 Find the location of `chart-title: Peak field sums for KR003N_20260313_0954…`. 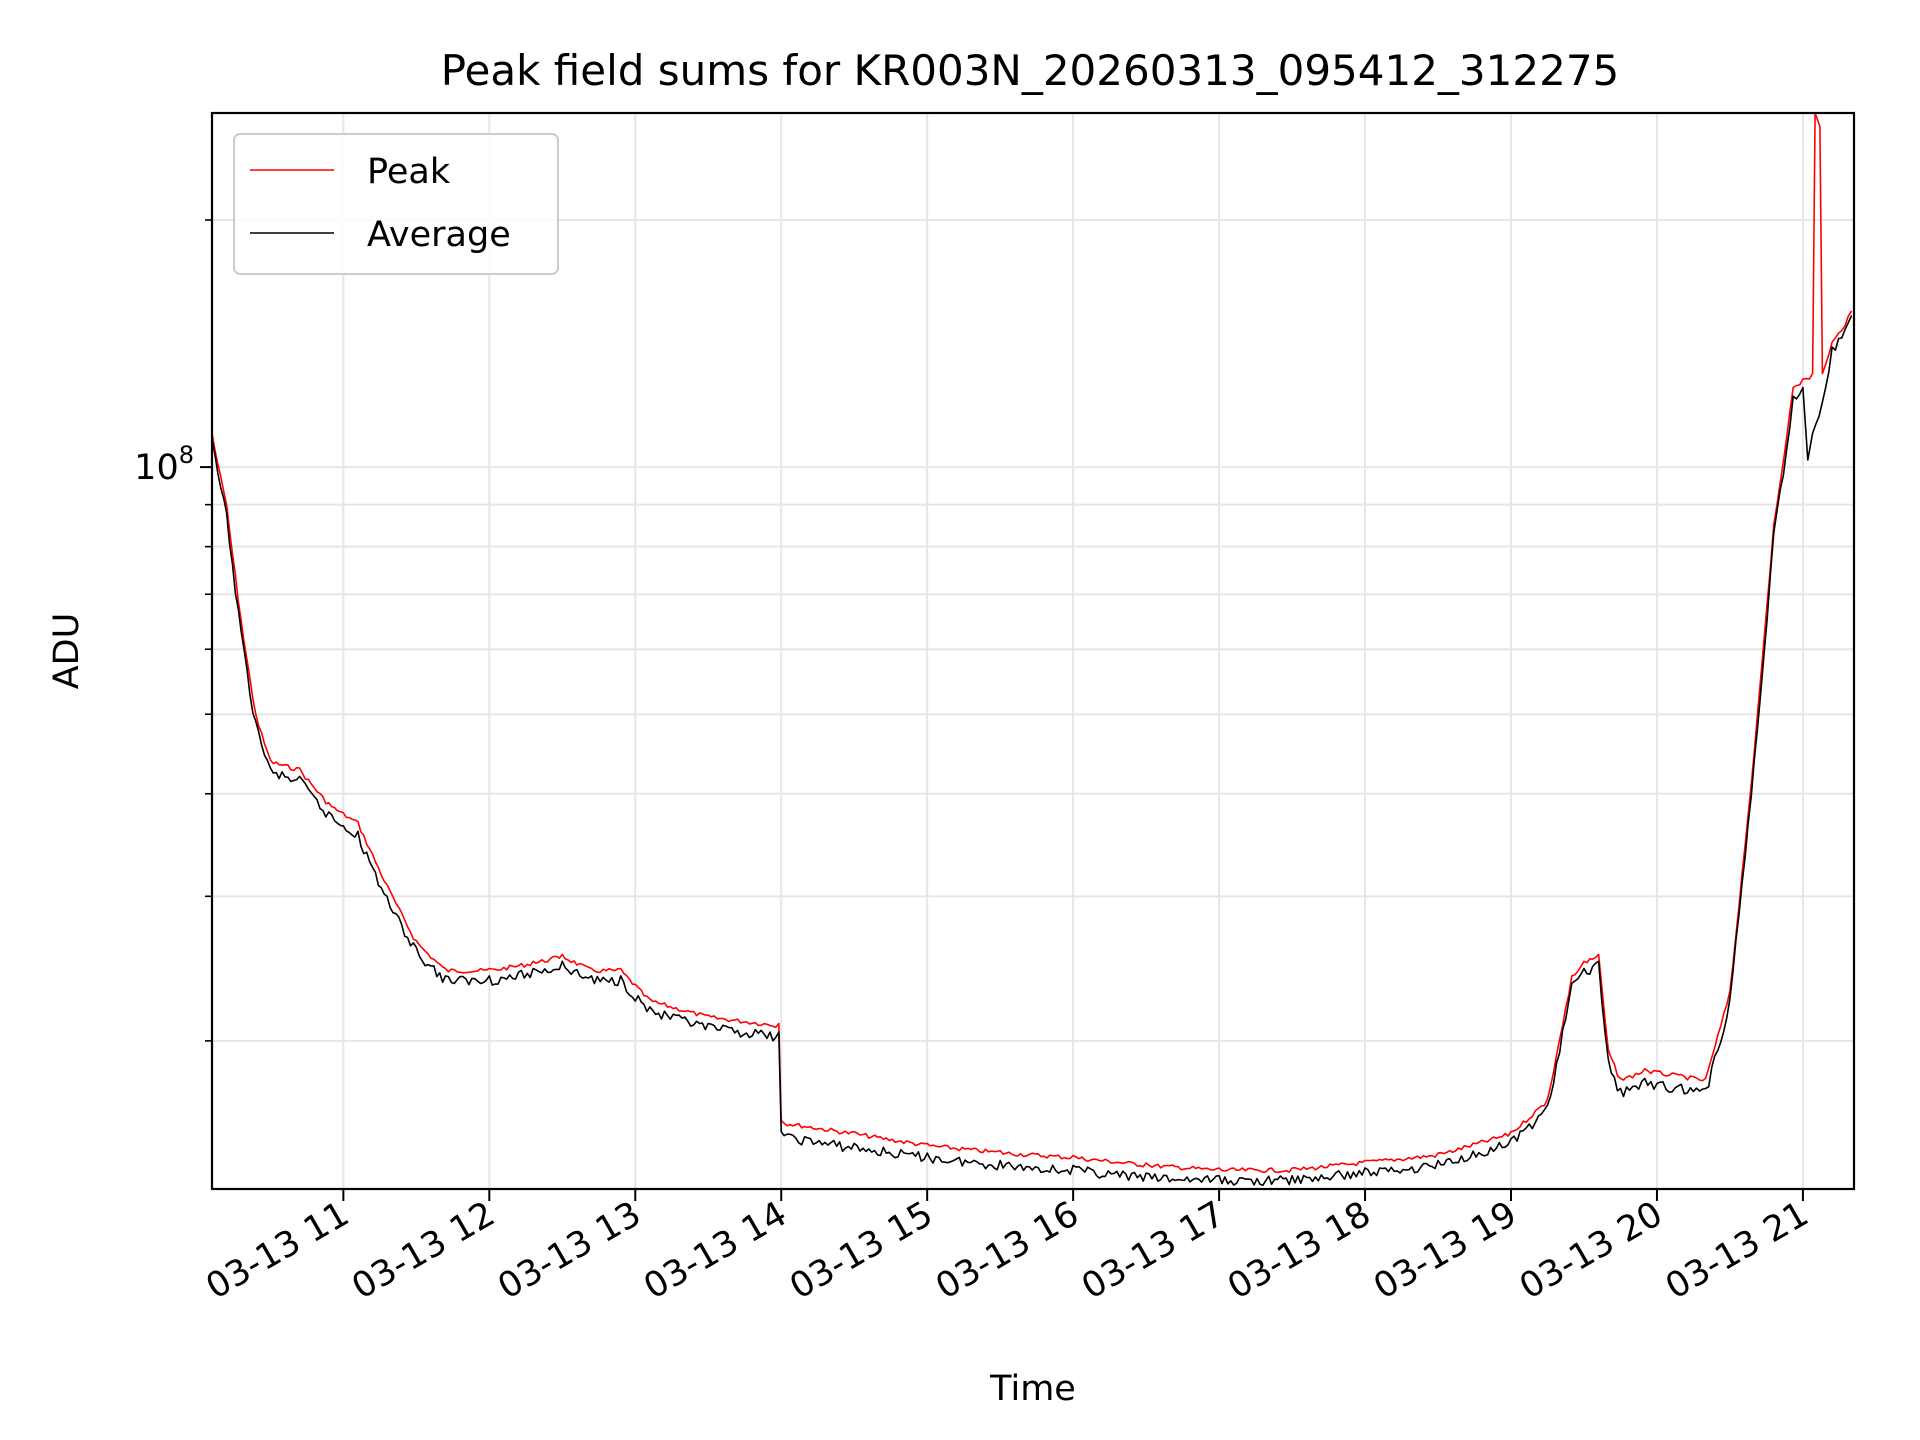

chart-title: Peak field sums for KR003N_20260313_0954… is located at coordinates (1030, 70).